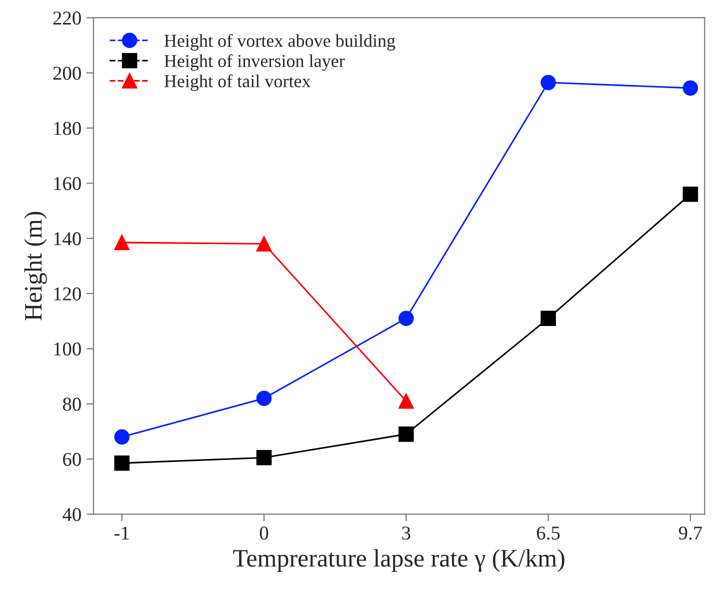 This screenshot has height=591, width=719. Describe the element at coordinates (72, 459) in the screenshot. I see `y-tick-label: 60` at that location.